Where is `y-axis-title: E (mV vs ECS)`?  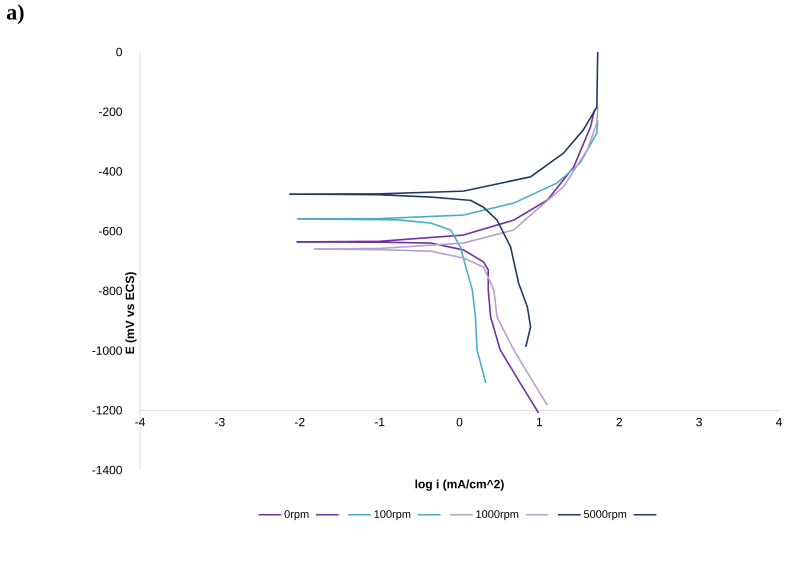
y-axis-title: E (mV vs ECS) is located at coordinates (130, 313).